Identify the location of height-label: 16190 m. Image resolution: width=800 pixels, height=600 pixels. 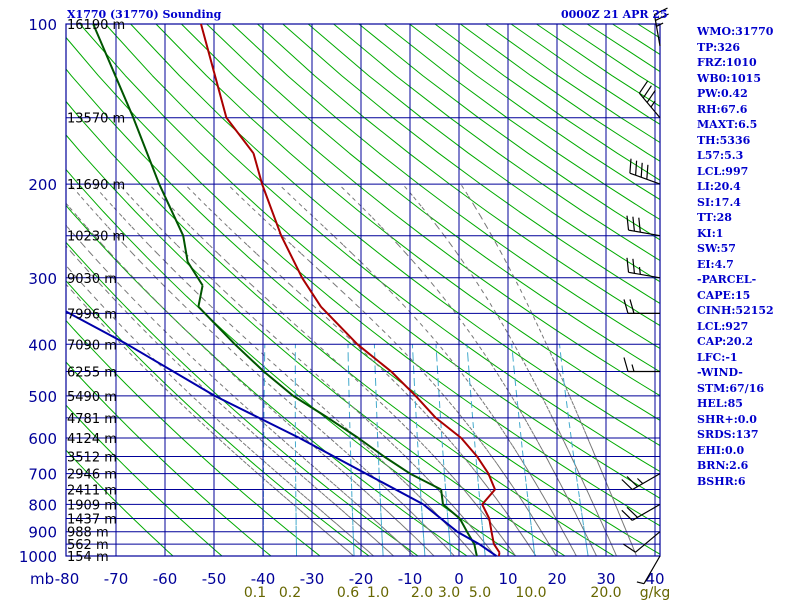
(96, 25).